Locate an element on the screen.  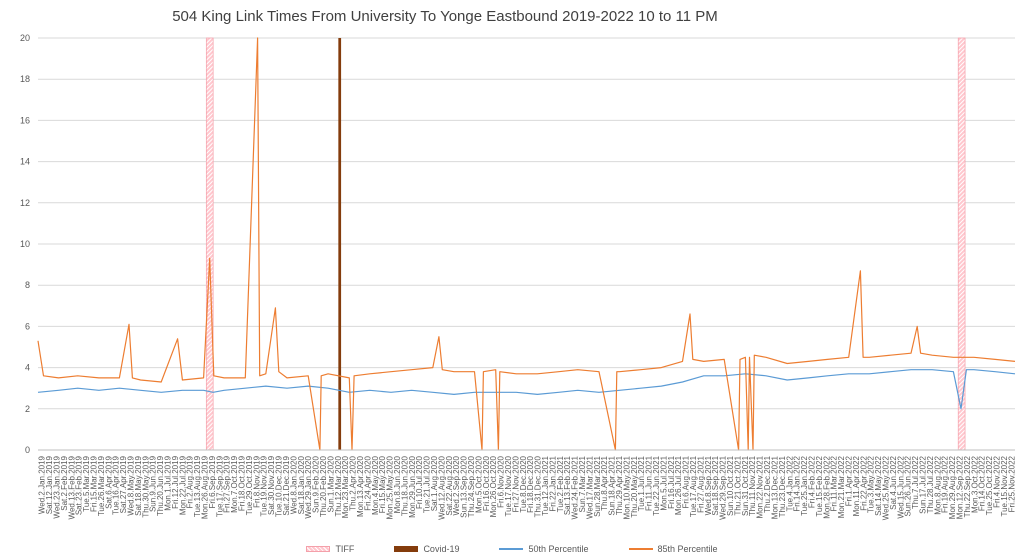
y-tick-labels: 0 2 4 6 8 10 12 14 16 18 20 is located at coordinates (25, 244).